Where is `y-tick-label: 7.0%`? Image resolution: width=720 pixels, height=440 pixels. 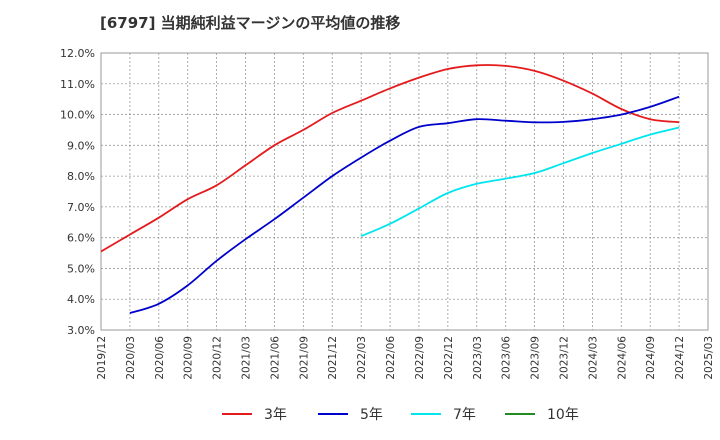
y-tick-label: 7.0% is located at coordinates (81, 207).